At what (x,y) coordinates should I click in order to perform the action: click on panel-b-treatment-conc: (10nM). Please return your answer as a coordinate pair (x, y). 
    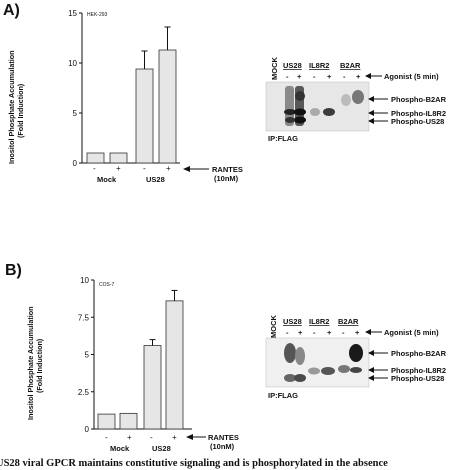
    Looking at the image, I should click on (222, 446).